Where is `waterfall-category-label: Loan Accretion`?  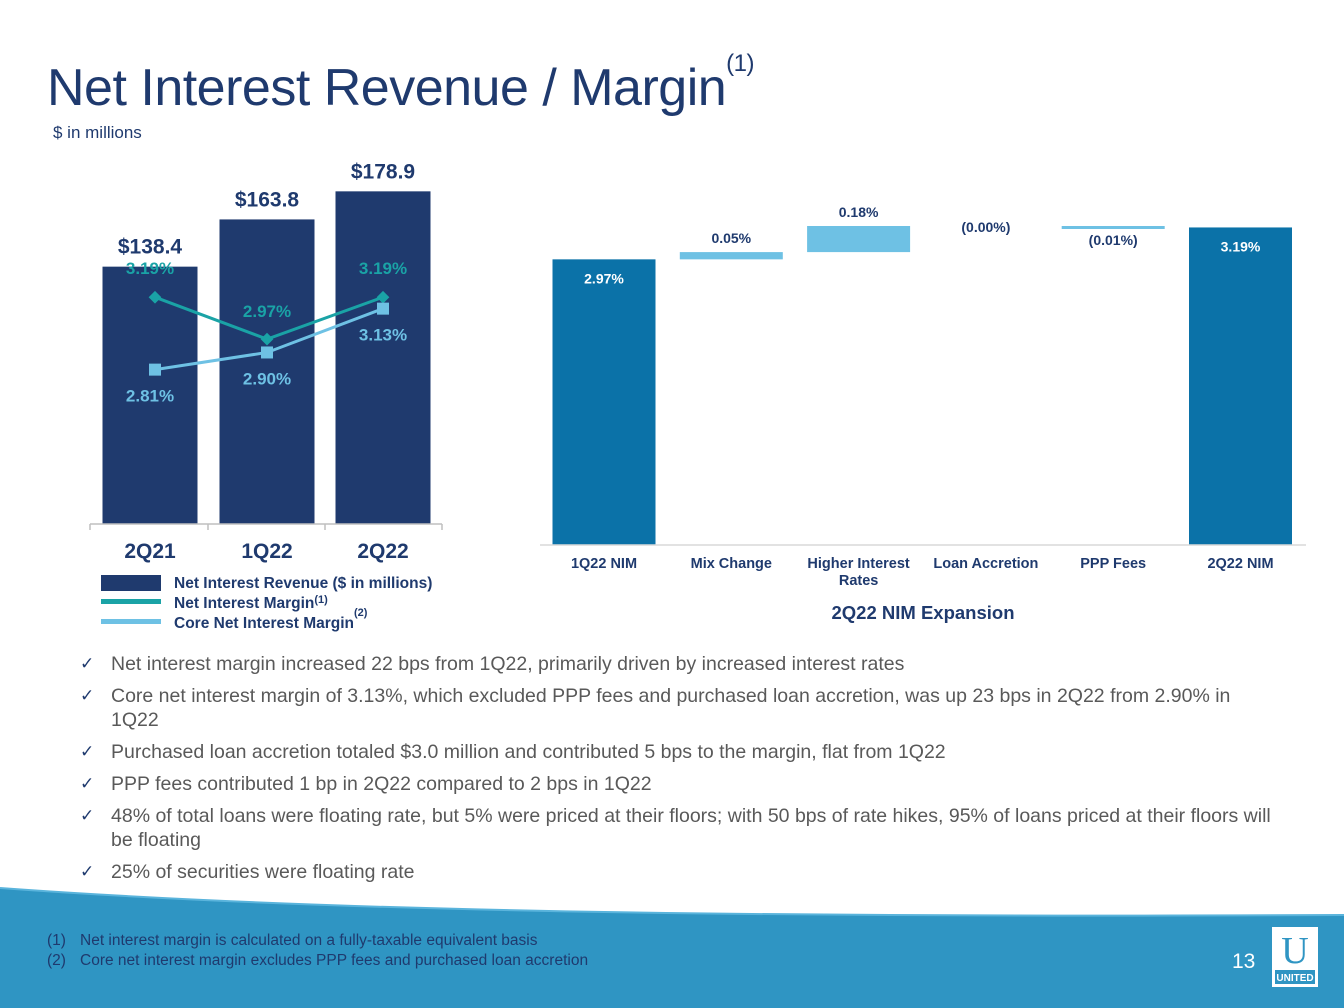
waterfall-category-label: Loan Accretion is located at coordinates (985, 564).